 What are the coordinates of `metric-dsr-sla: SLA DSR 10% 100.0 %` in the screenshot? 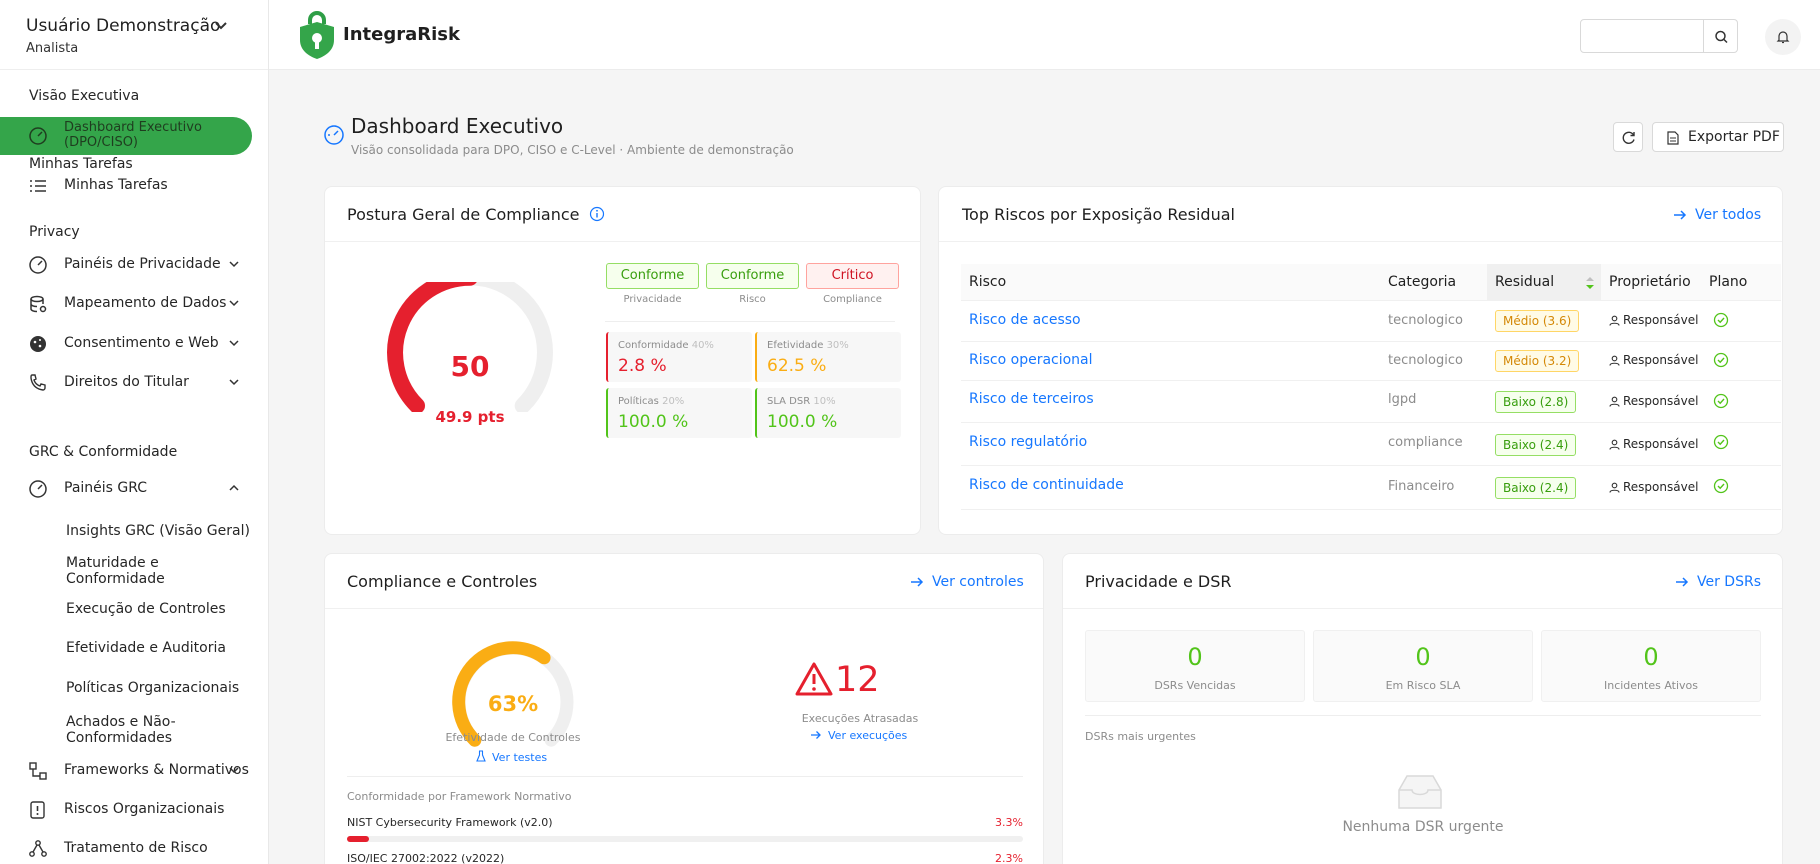 It's located at (828, 413).